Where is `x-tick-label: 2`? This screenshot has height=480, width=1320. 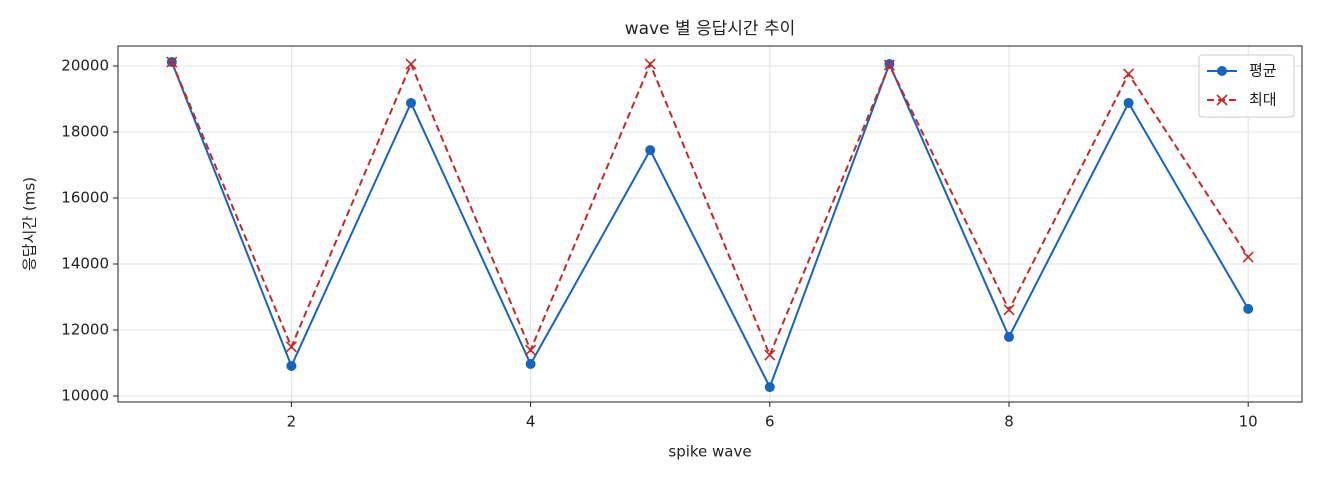 x-tick-label: 2 is located at coordinates (292, 422).